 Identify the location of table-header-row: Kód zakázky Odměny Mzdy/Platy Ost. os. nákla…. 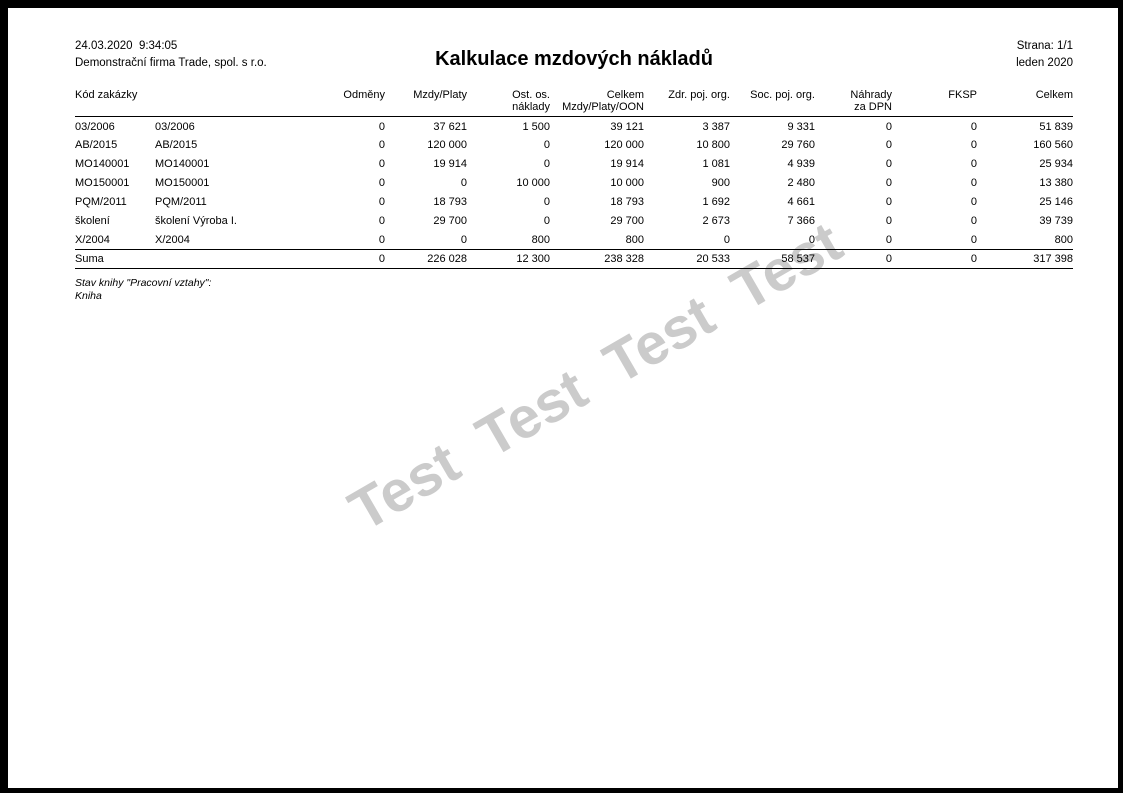
(574, 103).